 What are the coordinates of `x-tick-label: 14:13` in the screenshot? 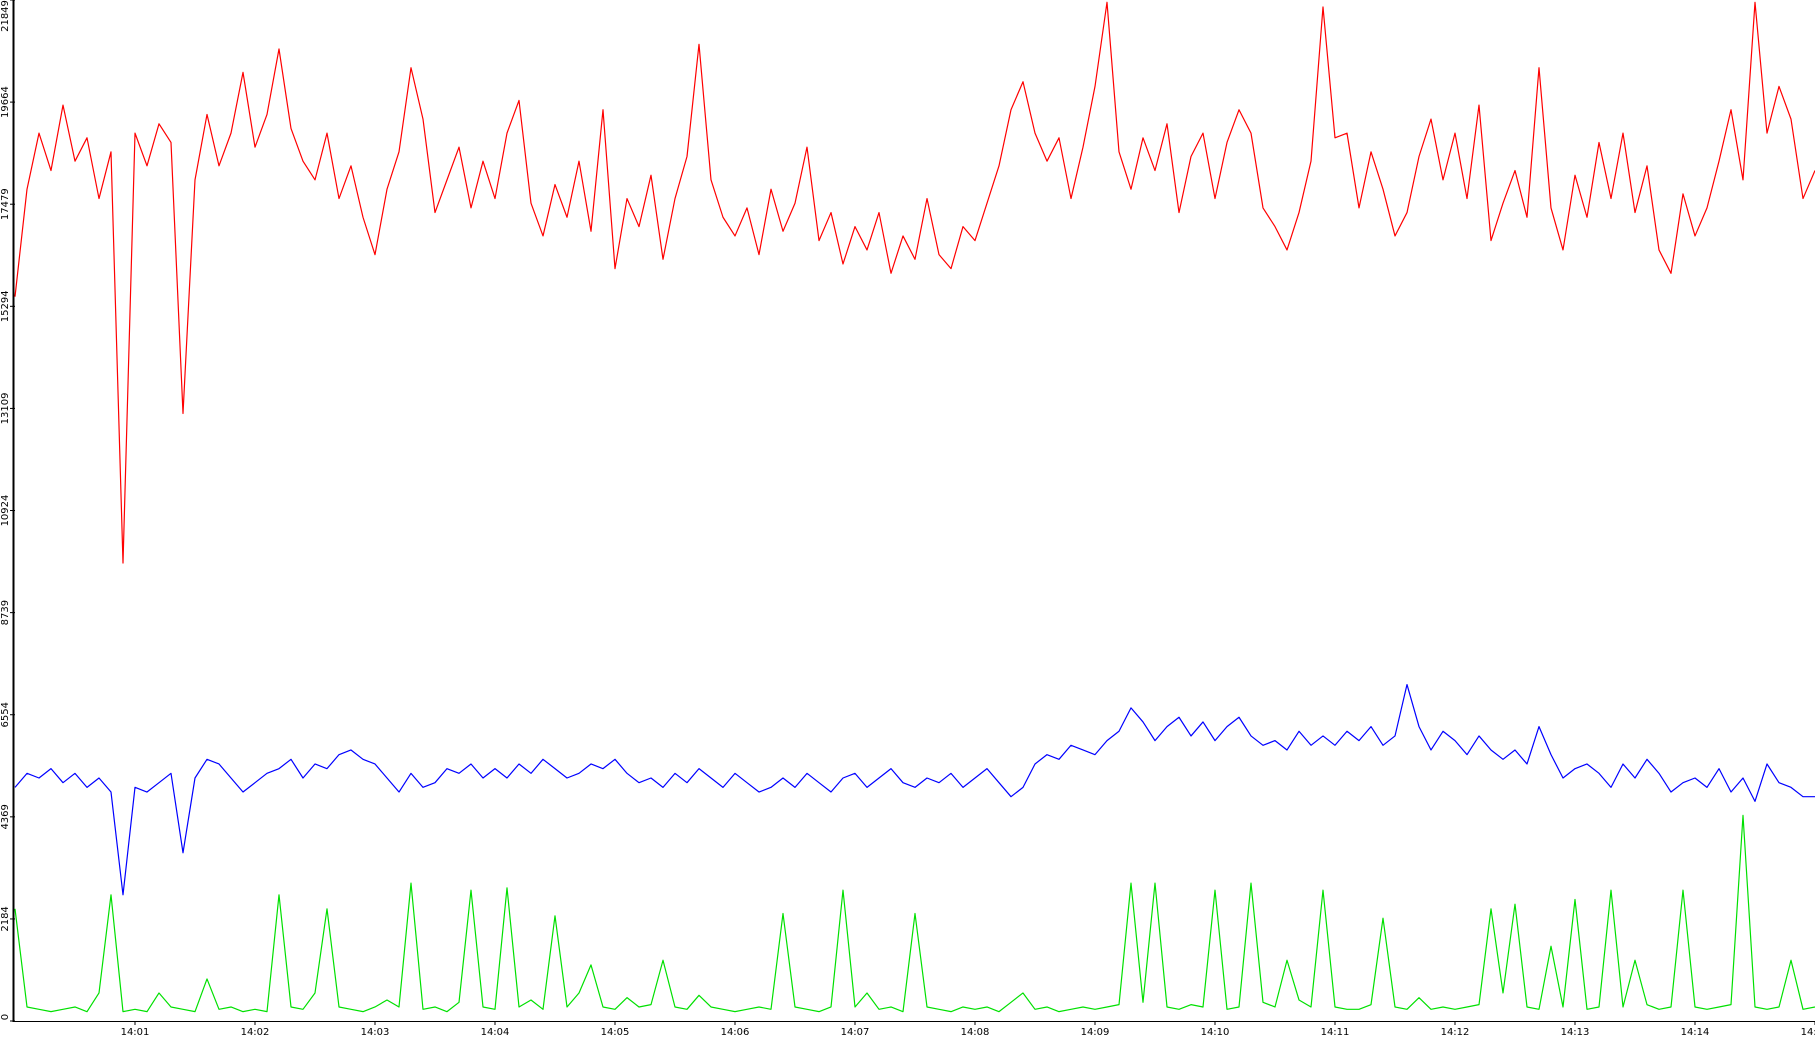 It's located at (1575, 1032).